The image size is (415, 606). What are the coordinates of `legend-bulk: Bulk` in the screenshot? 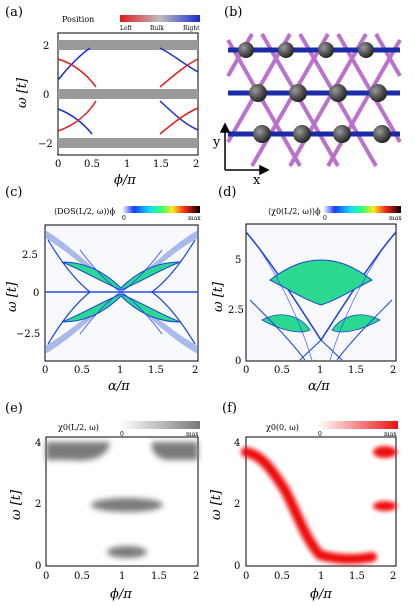 It's located at (157, 28).